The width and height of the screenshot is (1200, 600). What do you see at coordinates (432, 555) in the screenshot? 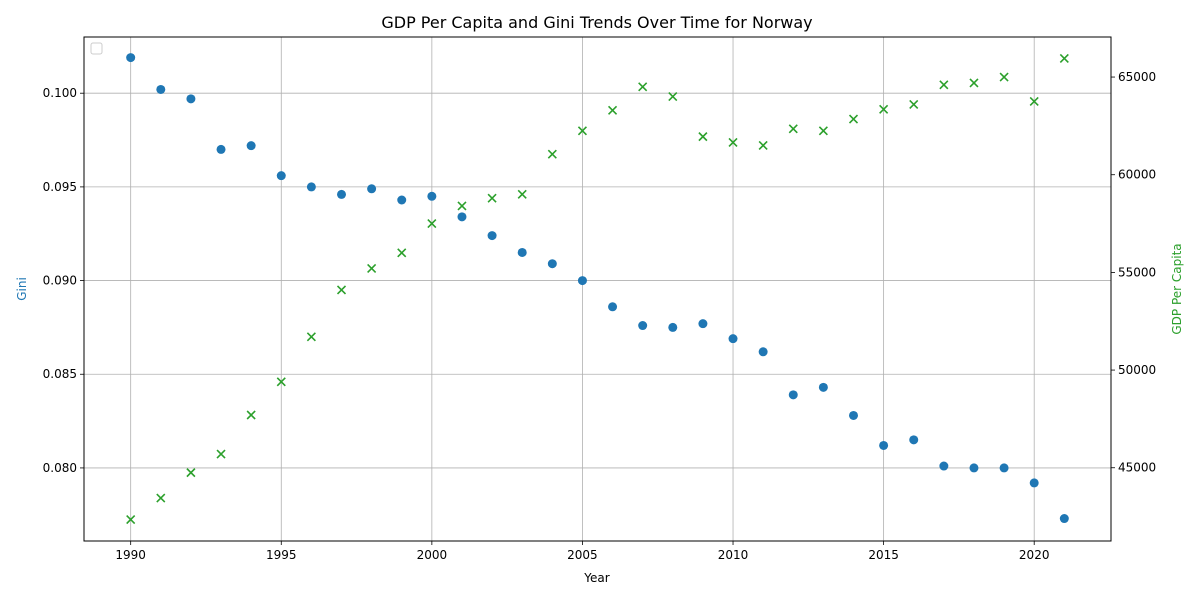
I see `x-tick-label: 2000` at bounding box center [432, 555].